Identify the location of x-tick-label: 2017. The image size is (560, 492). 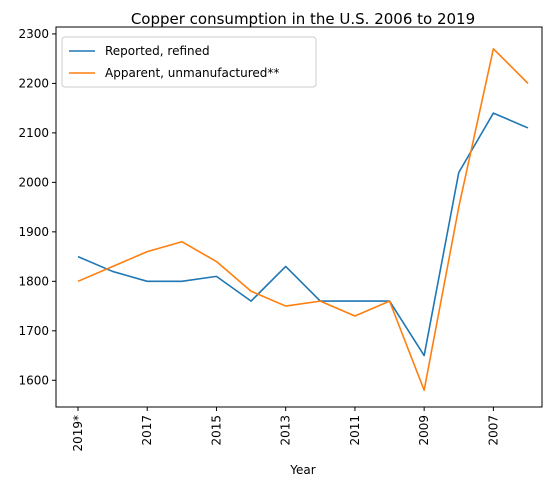
(147, 430).